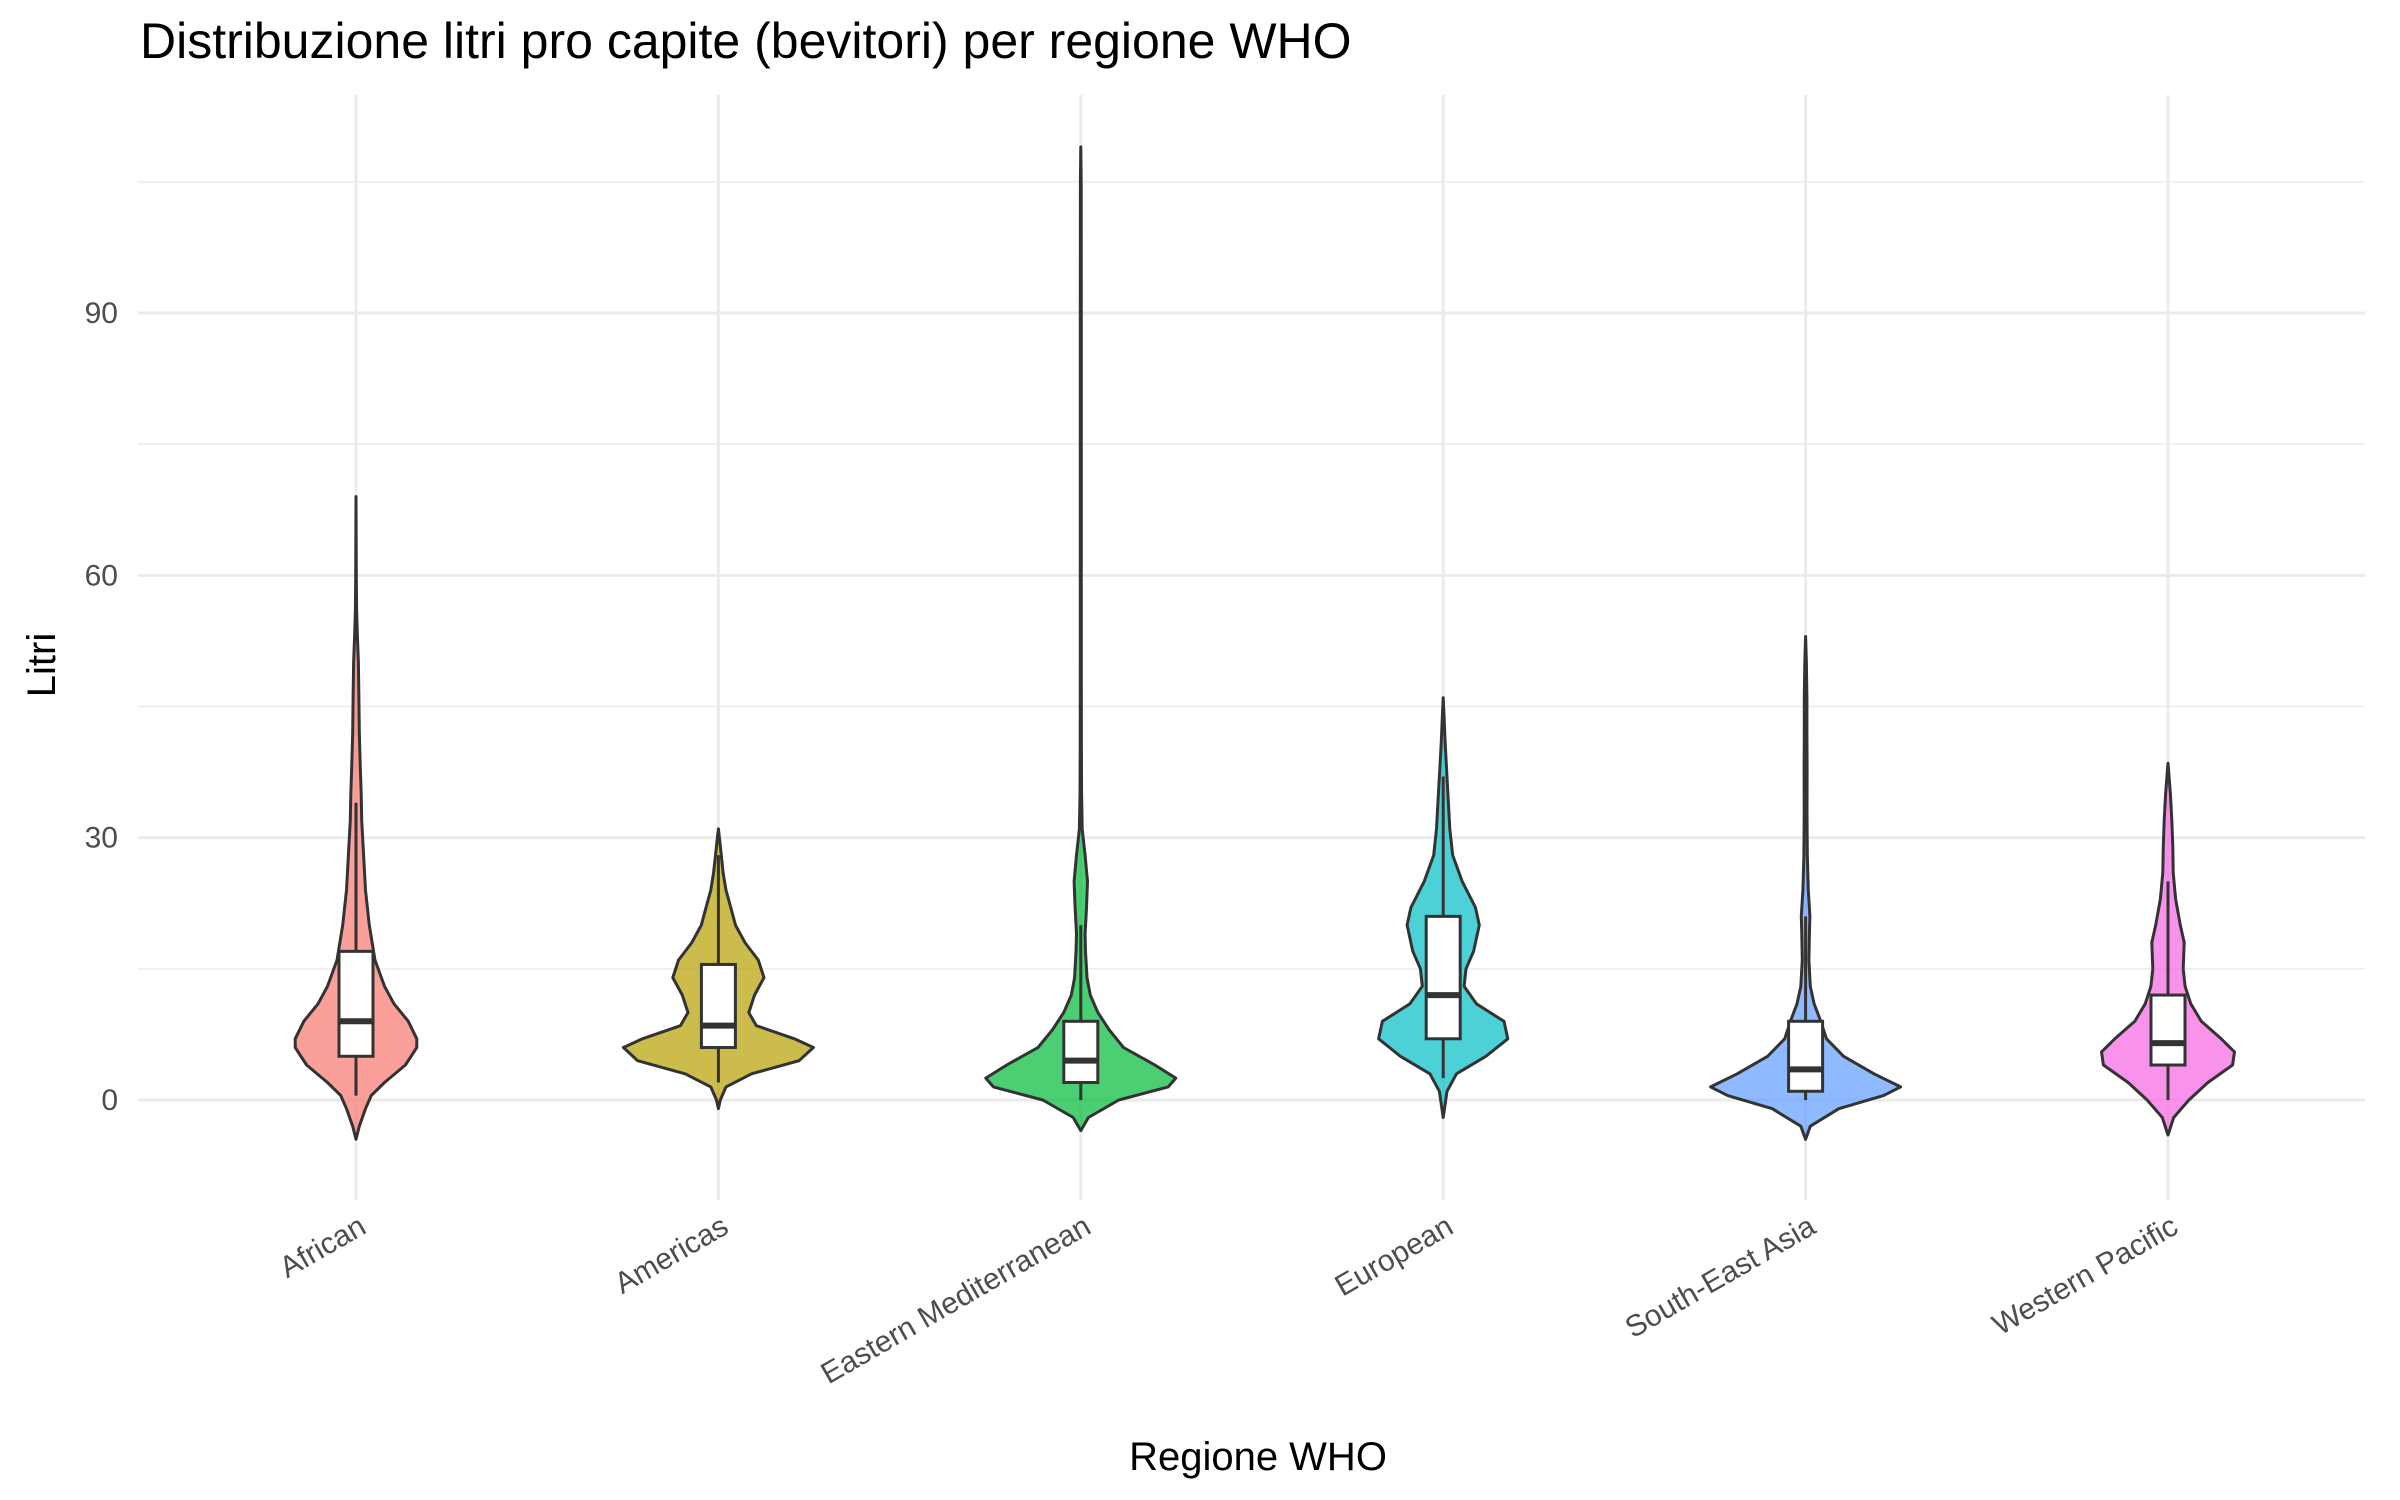  Describe the element at coordinates (1394, 1256) in the screenshot. I see `x-tick-label: European` at that location.